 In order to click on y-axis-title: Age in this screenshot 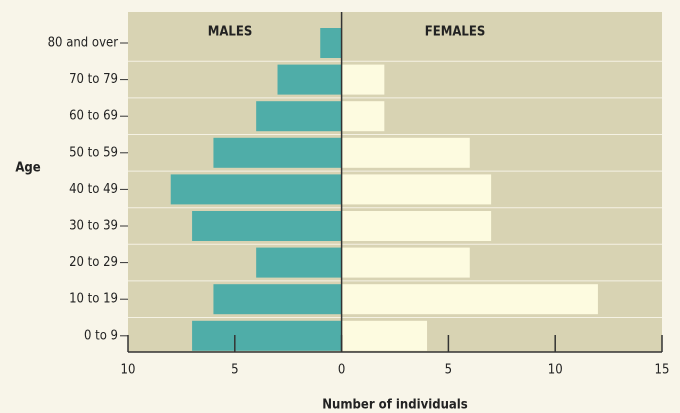, I will do `click(27, 168)`.